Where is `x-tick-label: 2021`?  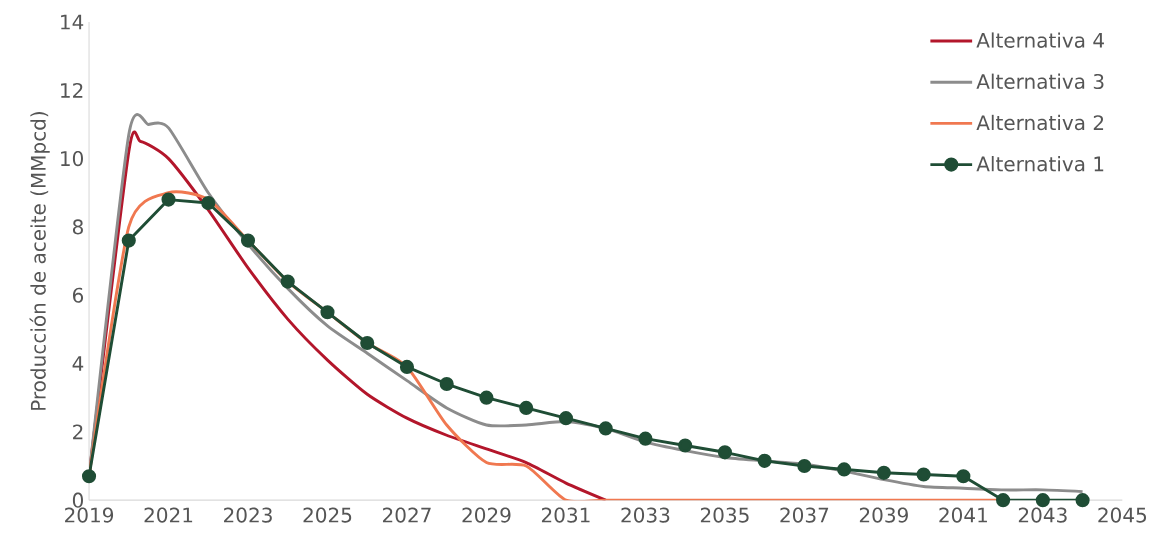 x-tick-label: 2021 is located at coordinates (168, 515).